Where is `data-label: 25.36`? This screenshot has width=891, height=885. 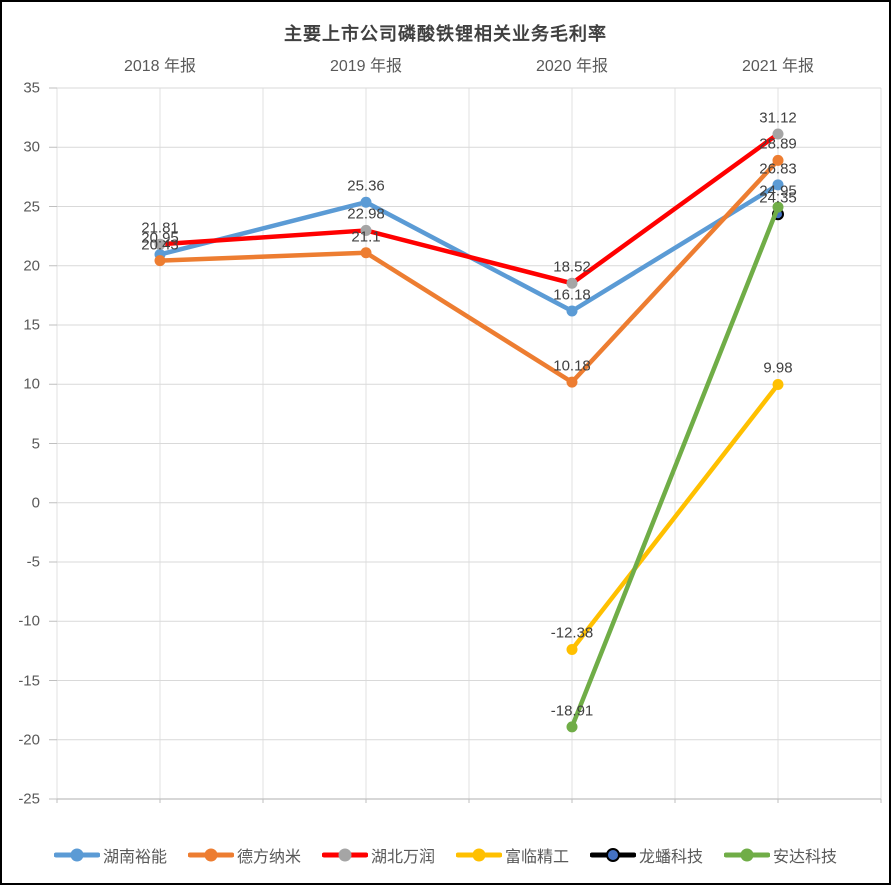 data-label: 25.36 is located at coordinates (366, 186).